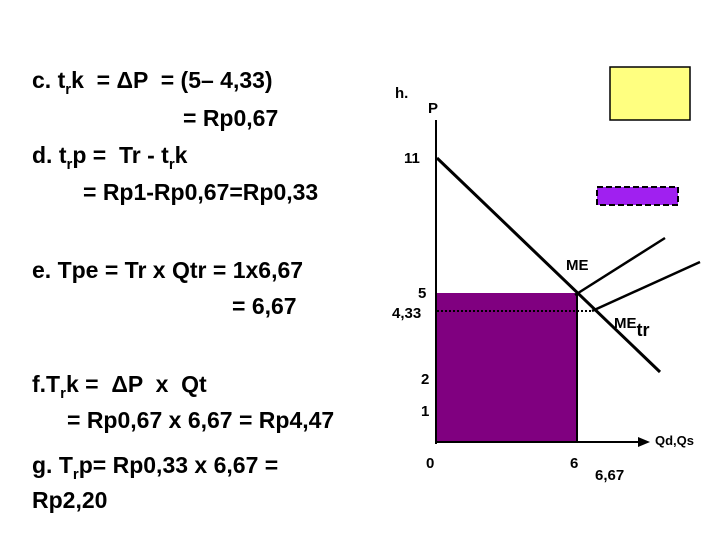 The height and width of the screenshot is (540, 720). What do you see at coordinates (425, 379) in the screenshot?
I see `label: 2` at bounding box center [425, 379].